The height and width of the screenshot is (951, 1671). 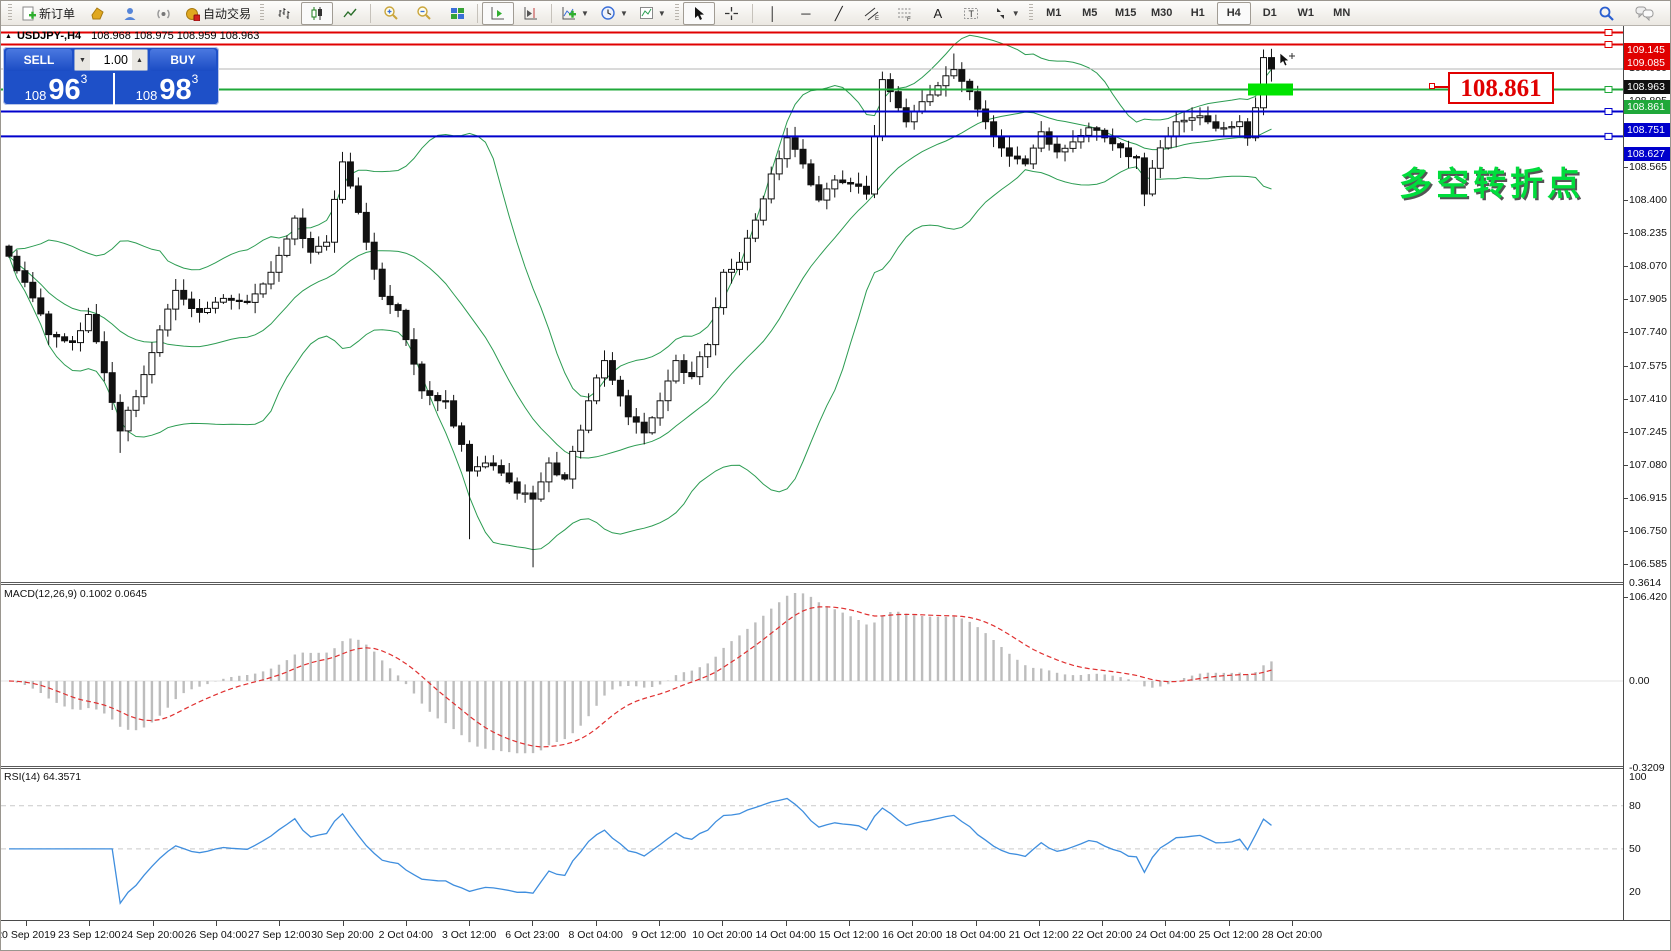 I want to click on price-tick-label: 108.070, so click(x=1645, y=266).